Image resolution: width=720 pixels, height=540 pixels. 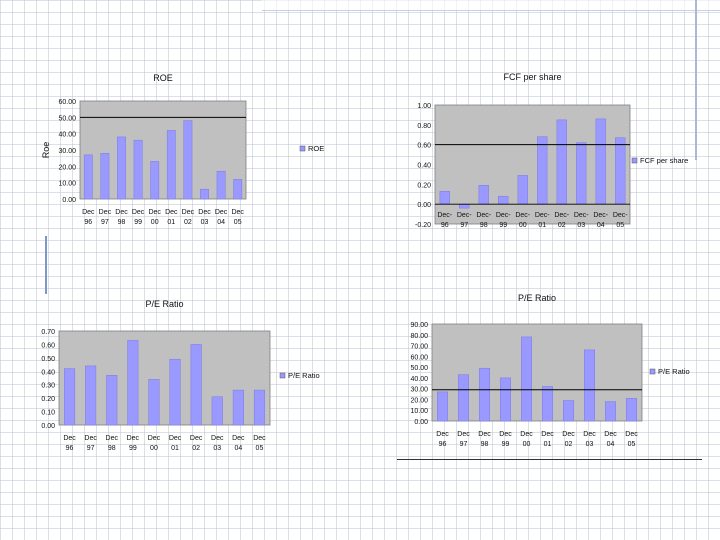 What do you see at coordinates (419, 347) in the screenshot?
I see `y-tick-label: 70.00` at bounding box center [419, 347].